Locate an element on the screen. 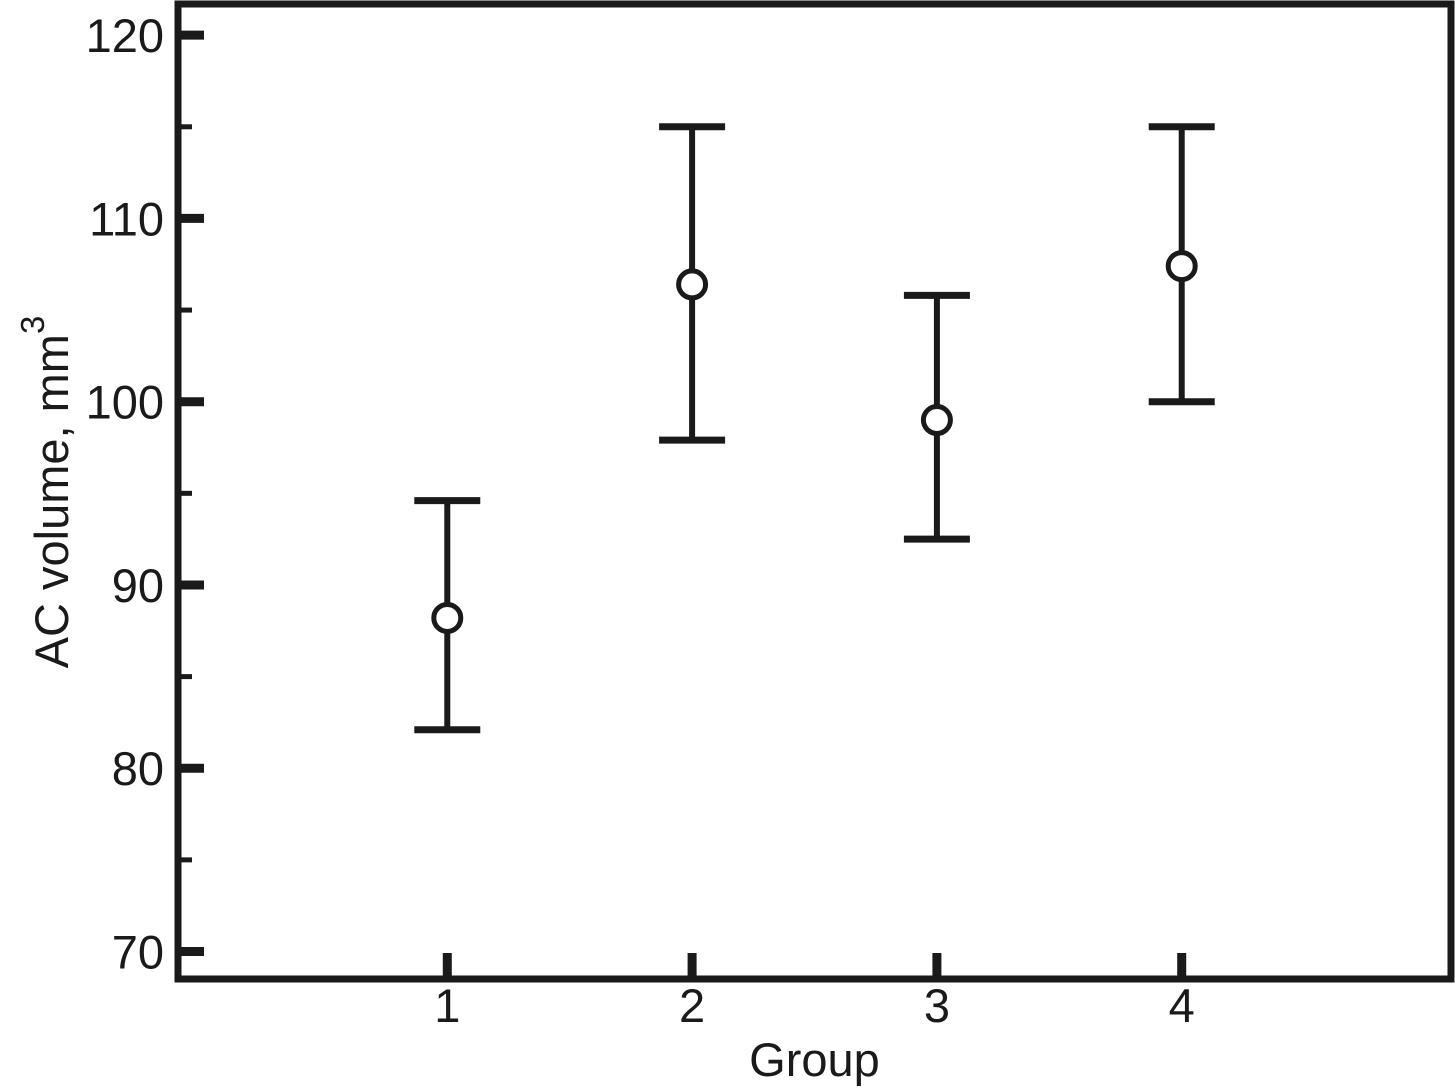 The height and width of the screenshot is (1088, 1455). y-axis-title: AC volume, mm3 is located at coordinates (50, 492).